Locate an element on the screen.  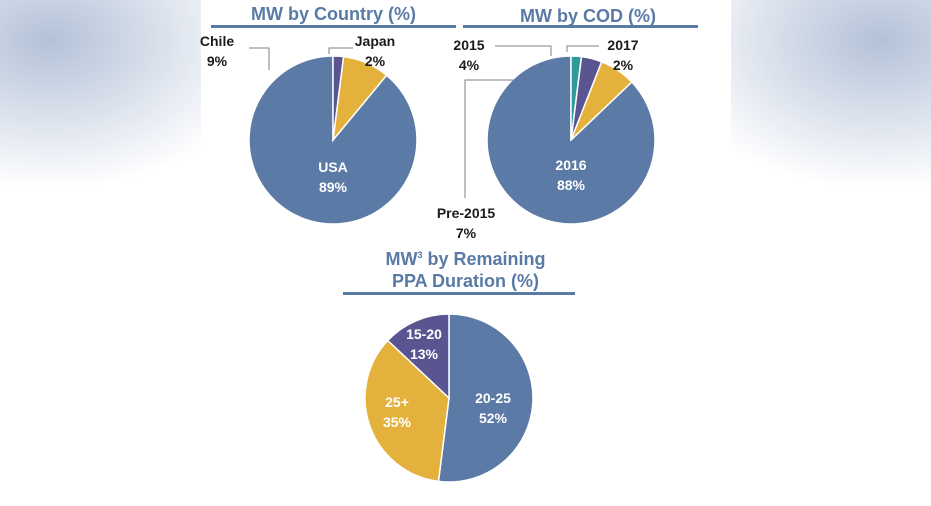
slice-value-2015: 4% is located at coordinates (469, 65).